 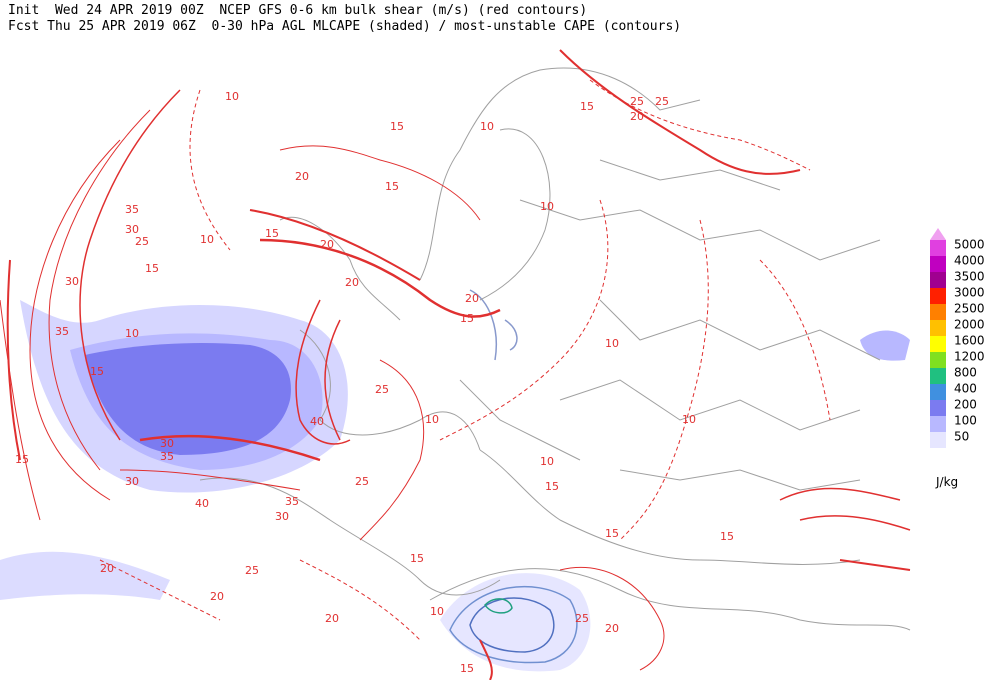 I want to click on legend-label: 1600, so click(x=969, y=341).